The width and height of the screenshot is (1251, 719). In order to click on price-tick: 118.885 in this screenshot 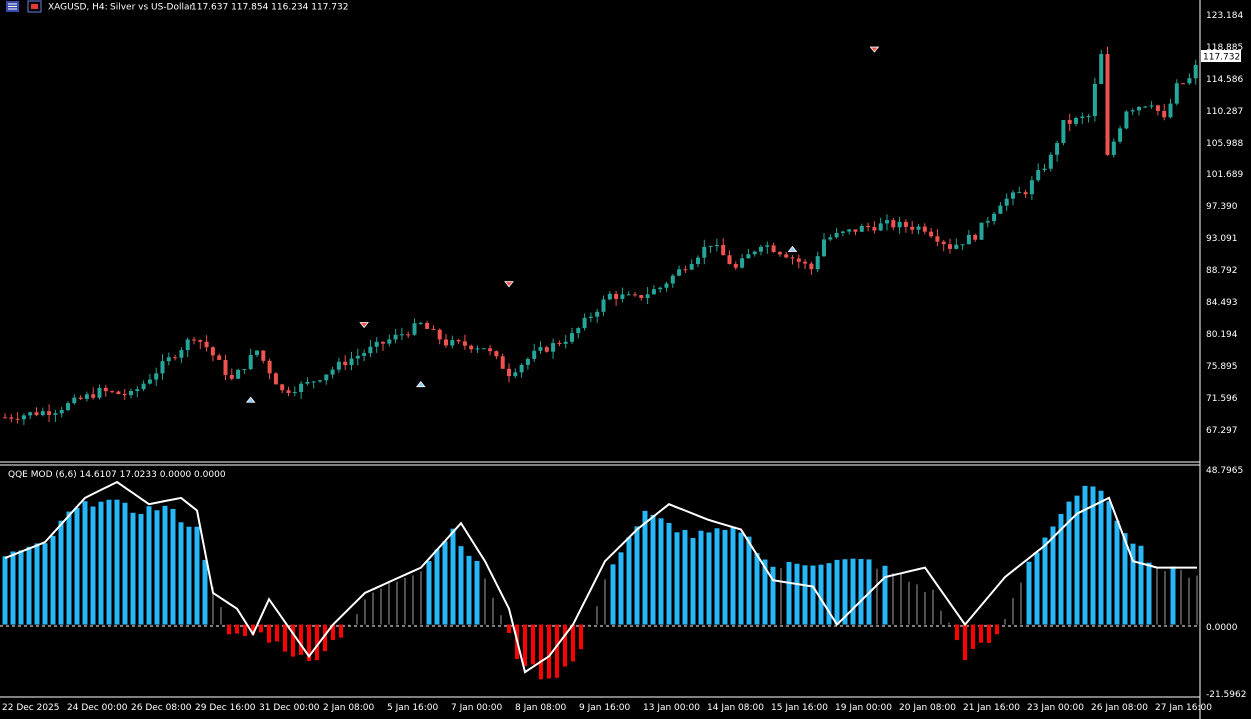, I will do `click(1224, 48)`.